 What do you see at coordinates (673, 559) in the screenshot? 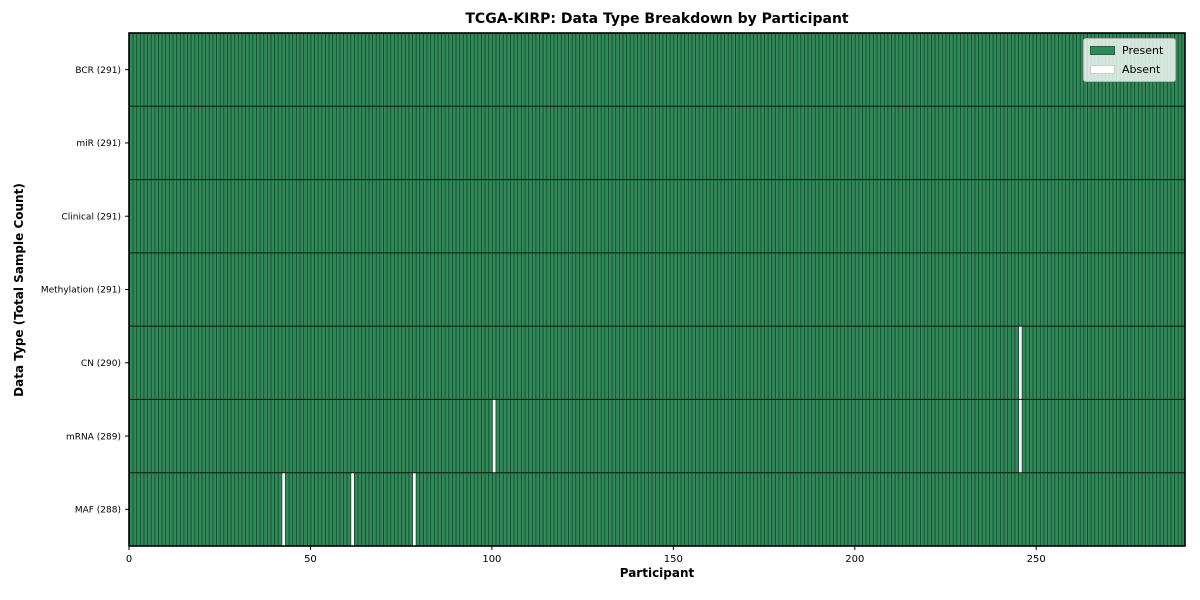
I see `x-tick-label: 150` at bounding box center [673, 559].